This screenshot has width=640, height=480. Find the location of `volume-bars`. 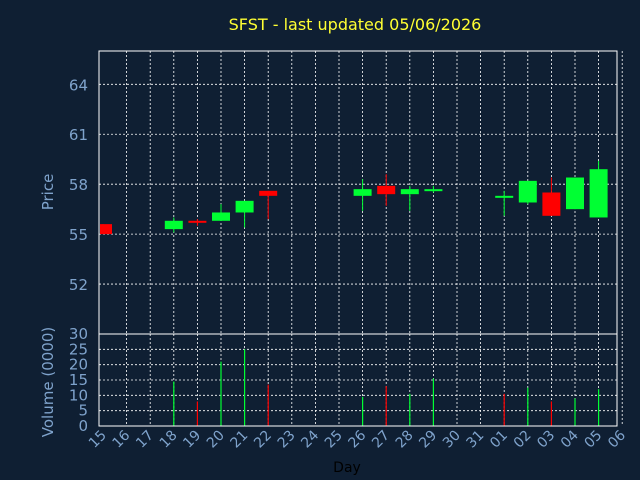

volume-bars is located at coordinates (386, 387).